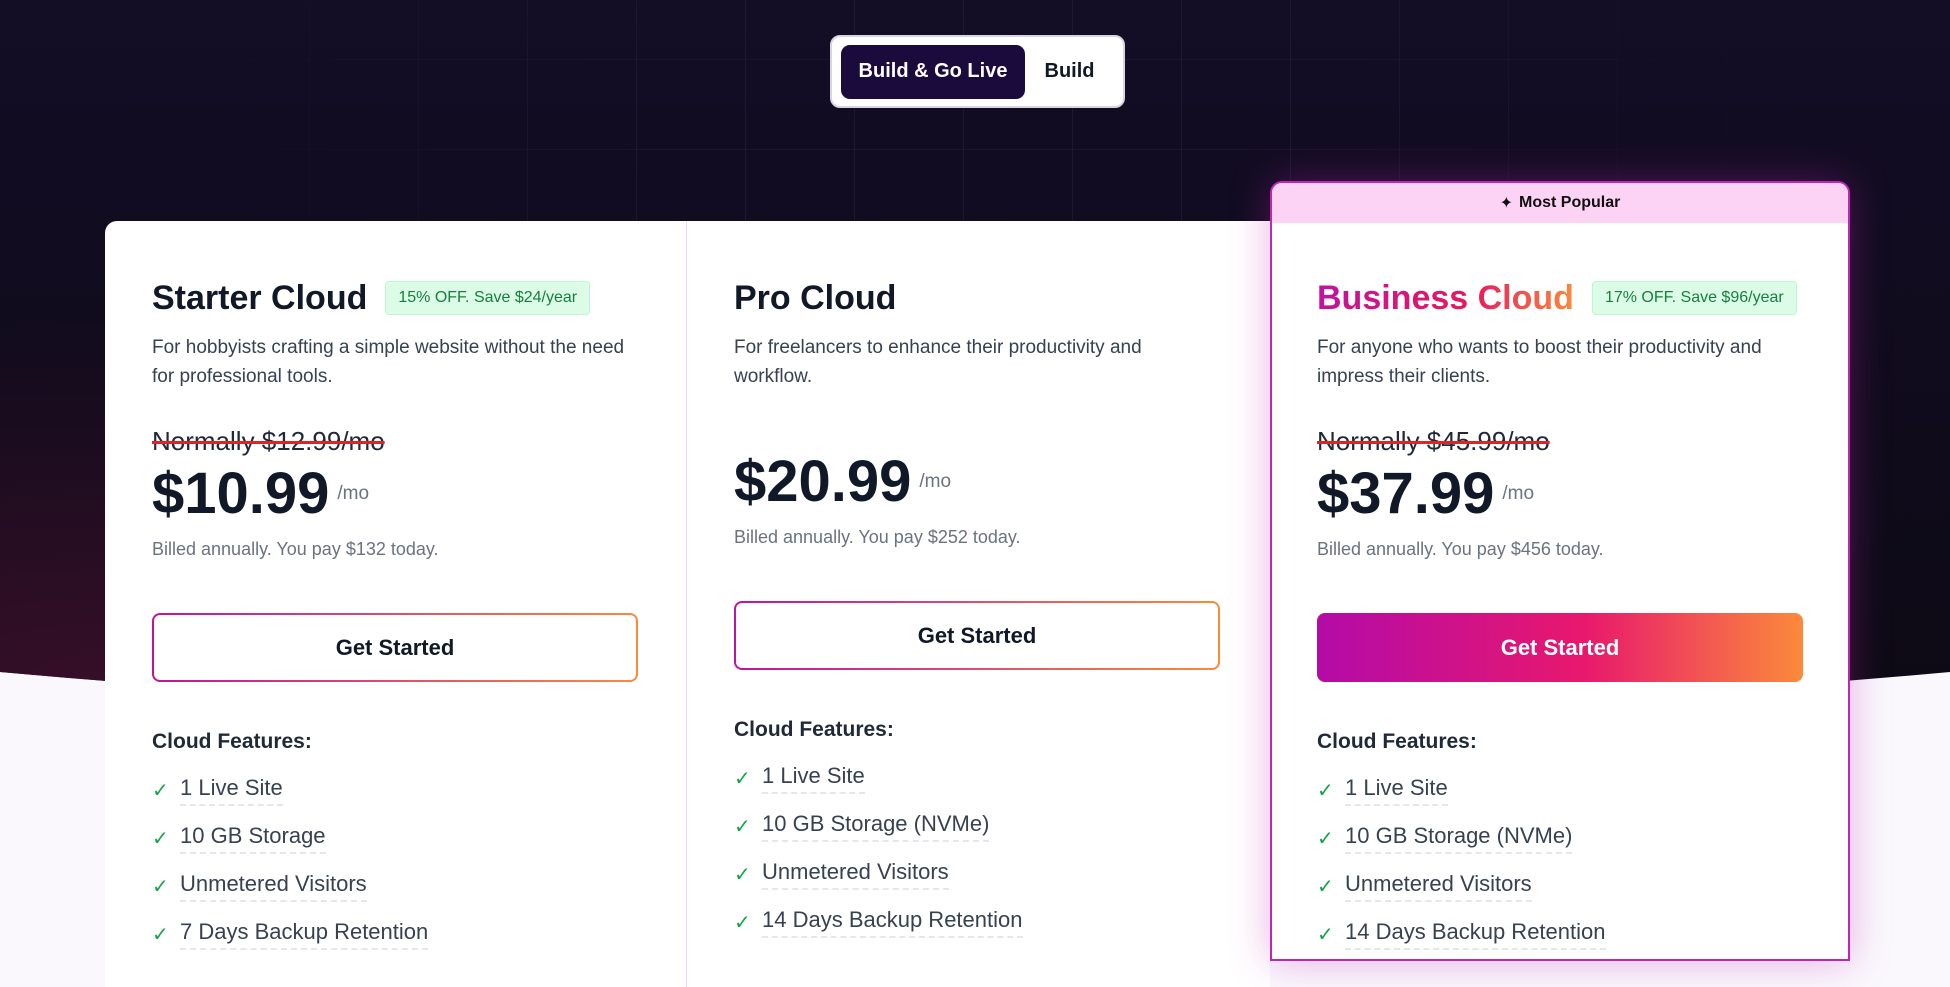 This screenshot has width=1950, height=987. What do you see at coordinates (933, 71) in the screenshot?
I see `toggle-build-go-live: Build & Go Live` at bounding box center [933, 71].